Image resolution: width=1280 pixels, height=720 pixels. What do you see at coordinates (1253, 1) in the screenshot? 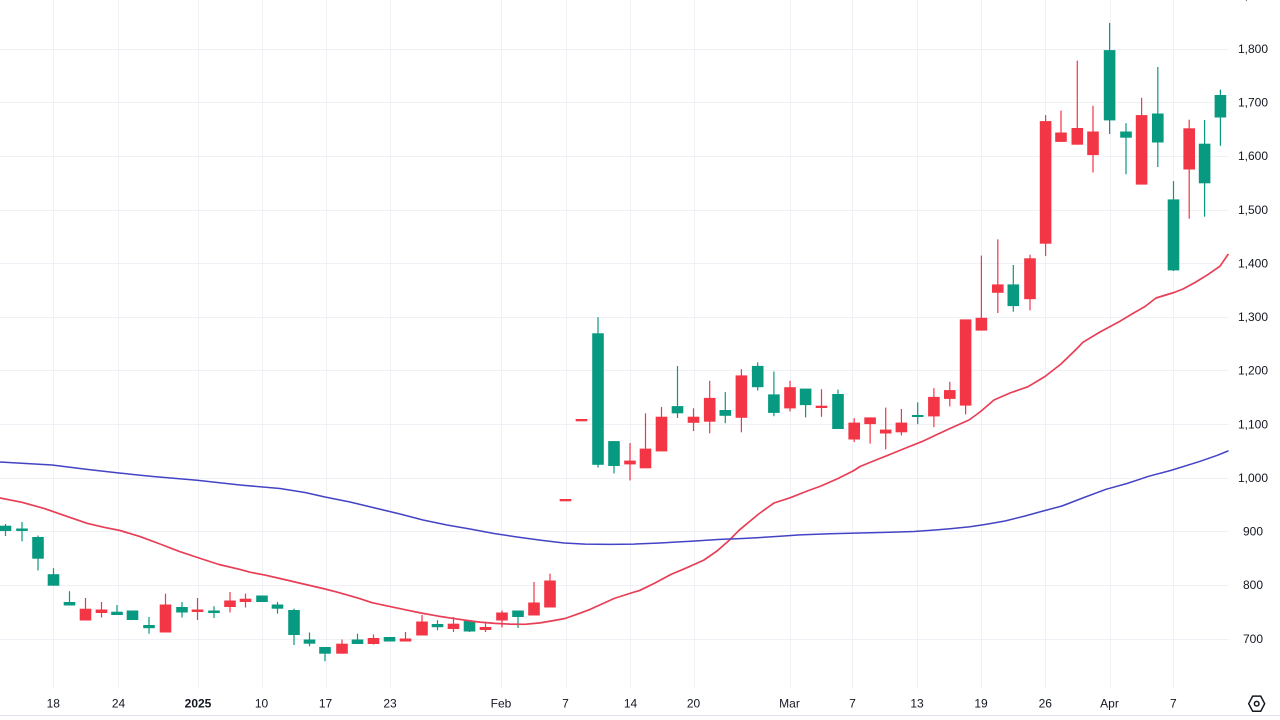
I see `svg-text: 1,900` at bounding box center [1253, 1].